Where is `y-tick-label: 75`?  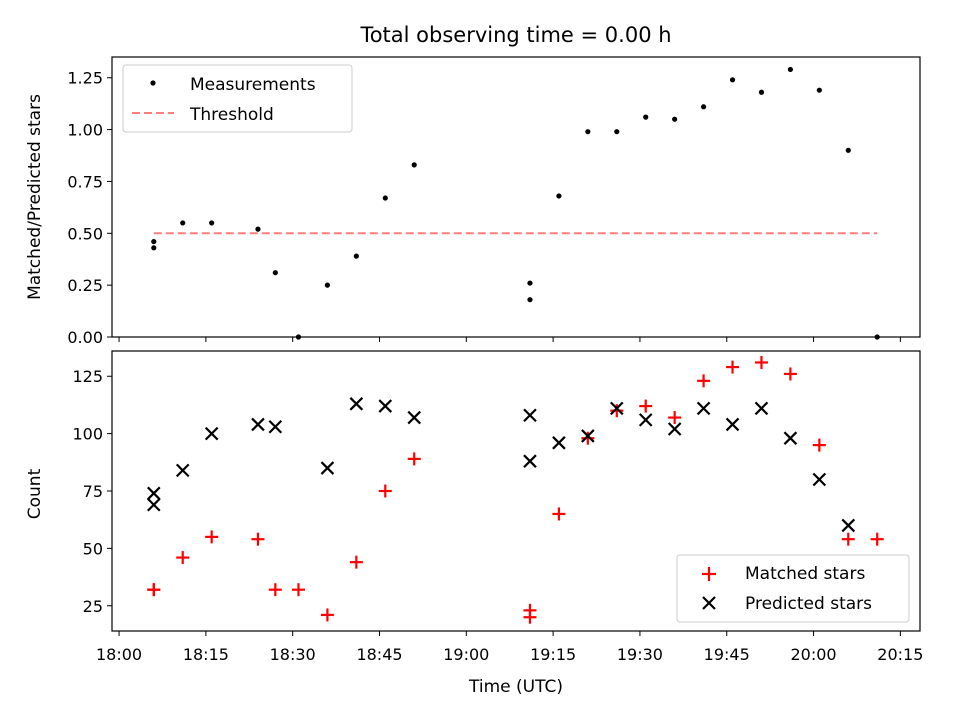 y-tick-label: 75 is located at coordinates (93, 491).